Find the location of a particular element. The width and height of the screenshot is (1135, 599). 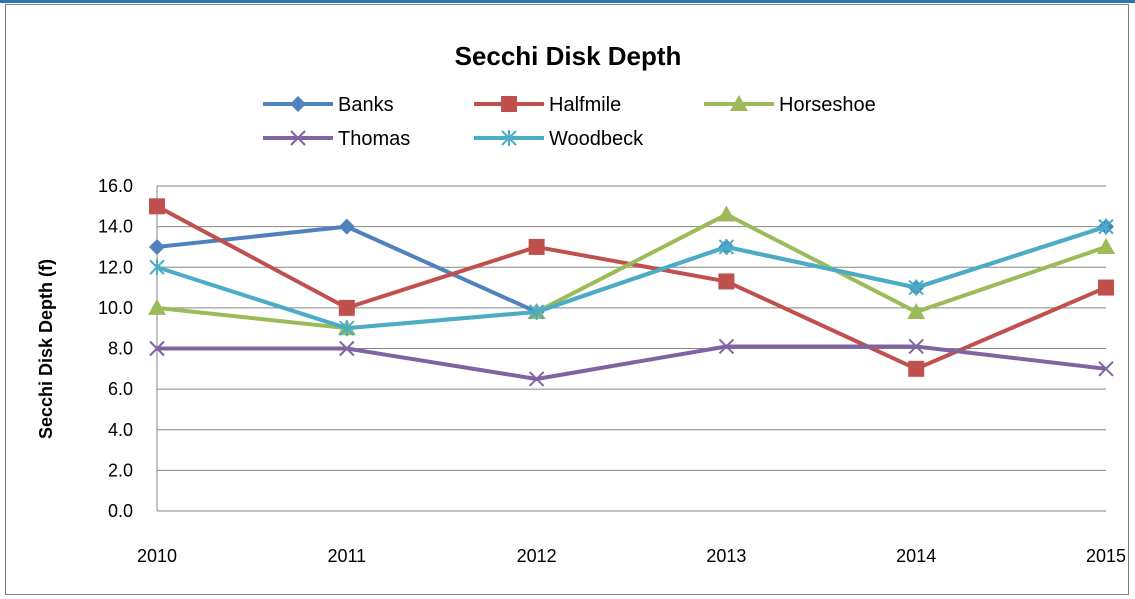

series-thomas is located at coordinates (631, 362).